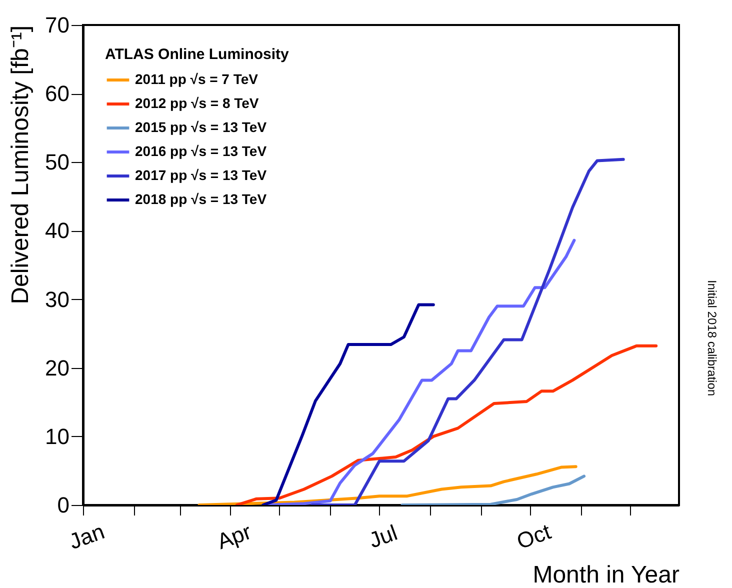  Describe the element at coordinates (87, 536) in the screenshot. I see `x-tick-label: Jan` at that location.